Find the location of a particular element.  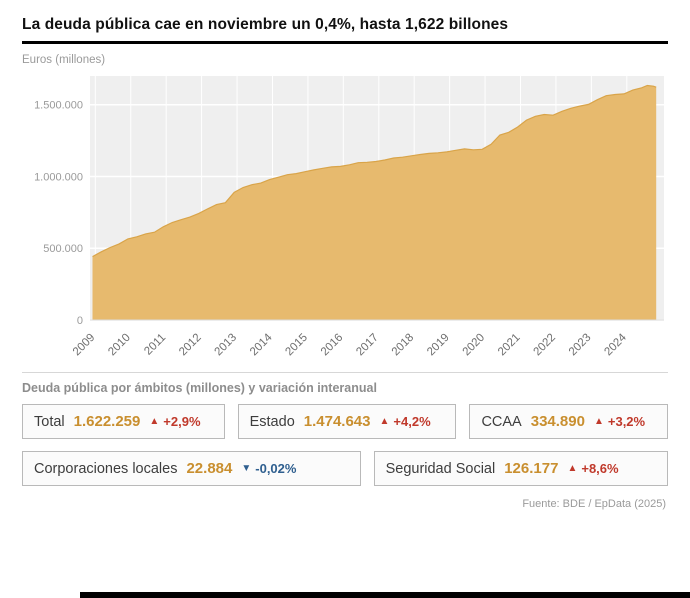

stat-value: 334.890 is located at coordinates (557, 421).